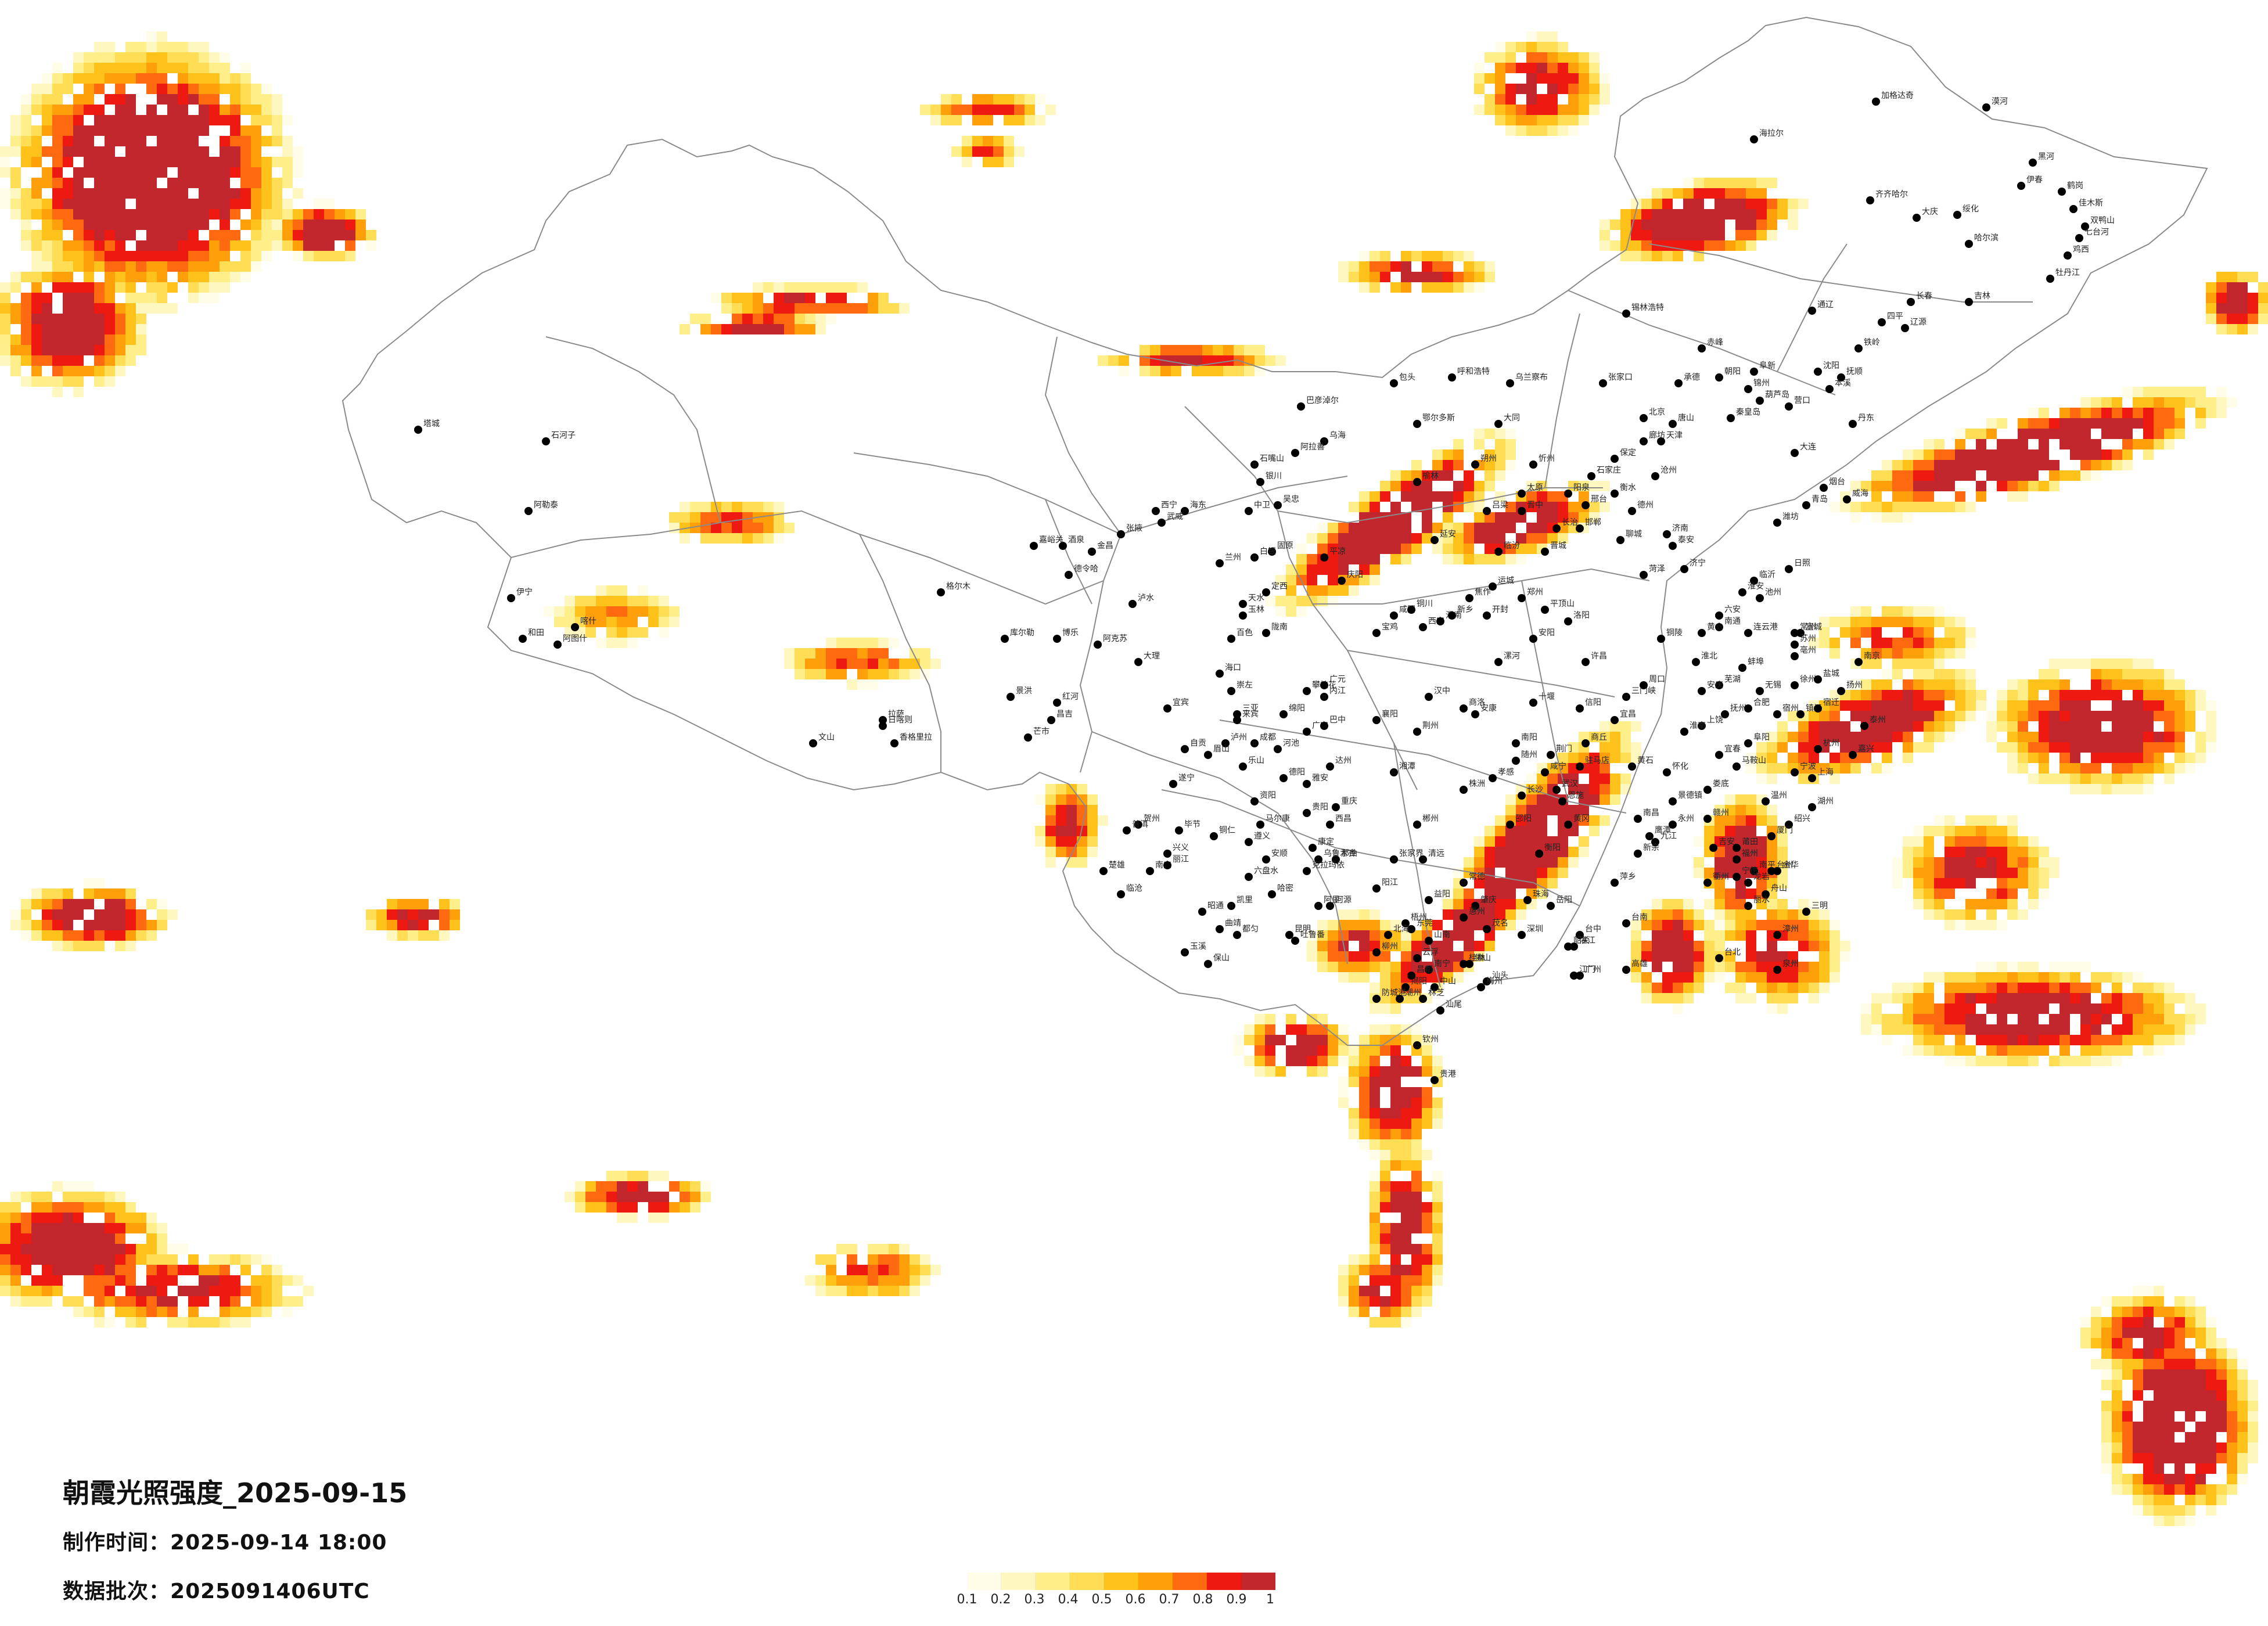 The height and width of the screenshot is (1626, 2268). Describe the element at coordinates (1674, 633) in the screenshot. I see `city-label: 铜陵` at that location.